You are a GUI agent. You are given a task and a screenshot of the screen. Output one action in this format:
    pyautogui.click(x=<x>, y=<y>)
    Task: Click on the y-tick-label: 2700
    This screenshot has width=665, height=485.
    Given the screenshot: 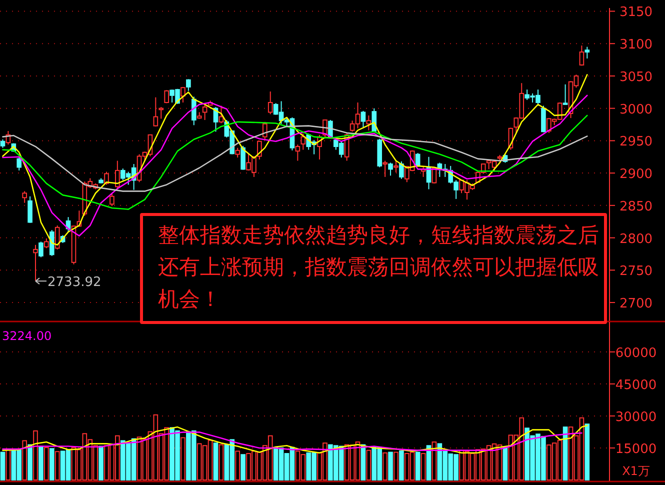 What is the action you would take?
    pyautogui.click(x=636, y=304)
    